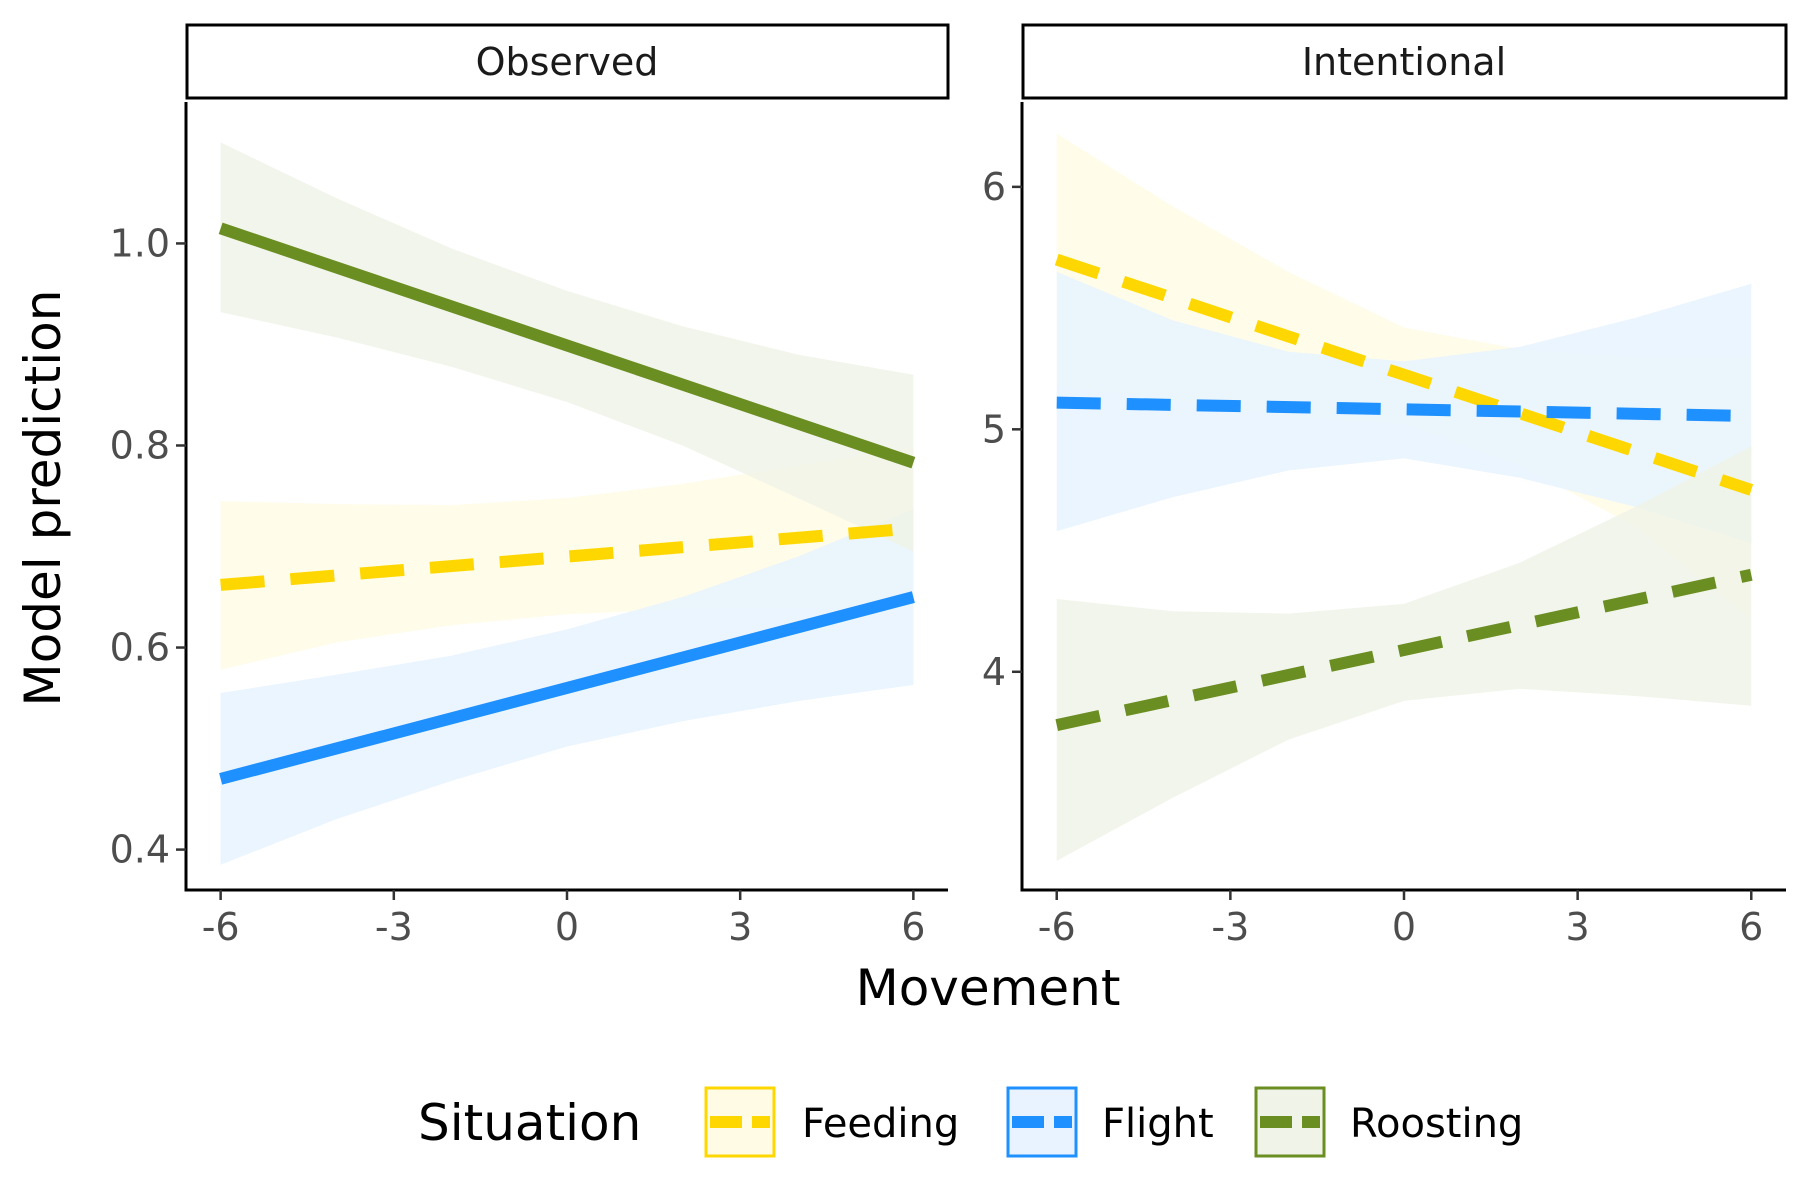 Image resolution: width=1800 pixels, height=1200 pixels. What do you see at coordinates (1436, 1124) in the screenshot?
I see `legend-label: Roosting` at bounding box center [1436, 1124].